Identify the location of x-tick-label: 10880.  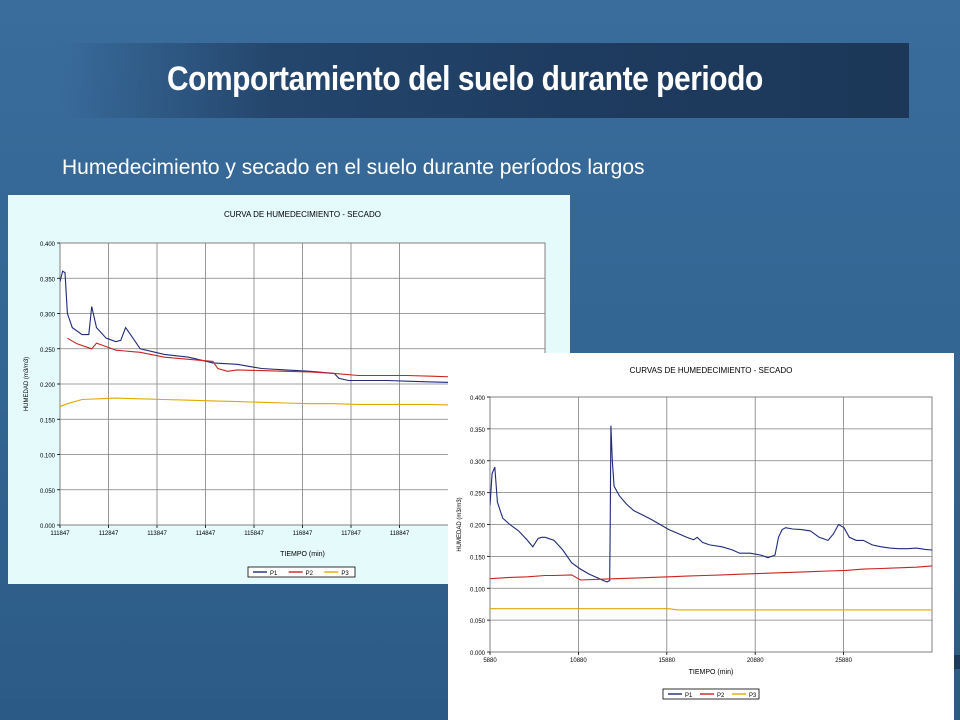
(578, 661).